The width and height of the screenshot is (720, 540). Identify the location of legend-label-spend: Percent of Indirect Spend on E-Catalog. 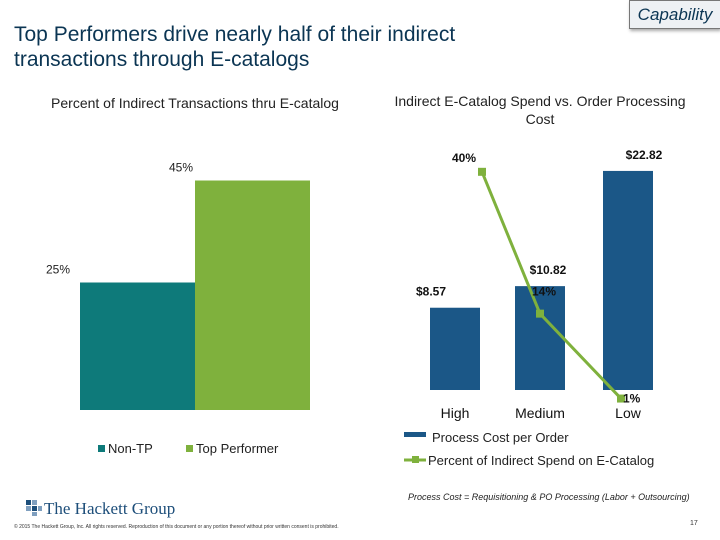
(541, 460).